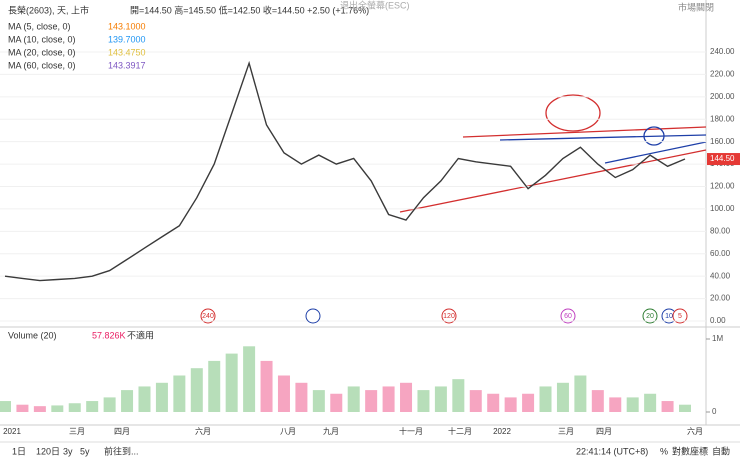  Describe the element at coordinates (313, 316) in the screenshot. I see `event-icon` at that location.